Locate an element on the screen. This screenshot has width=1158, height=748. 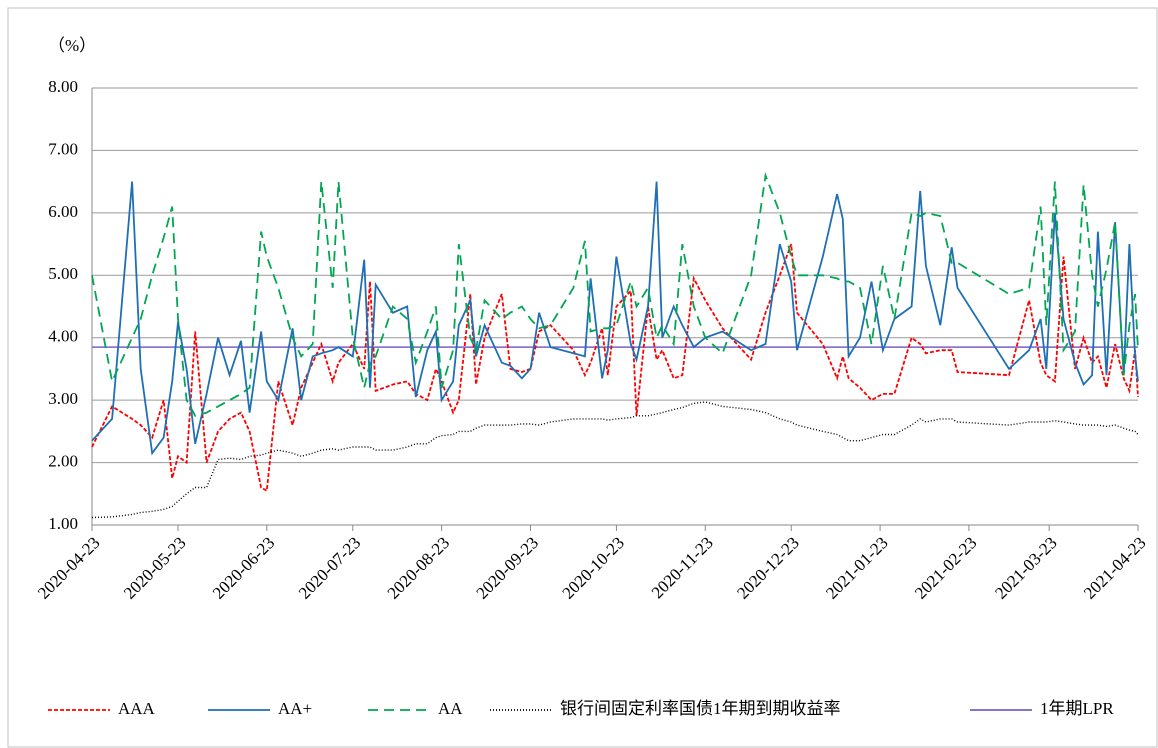
y-tick-label: 1.00 is located at coordinates (63, 523).